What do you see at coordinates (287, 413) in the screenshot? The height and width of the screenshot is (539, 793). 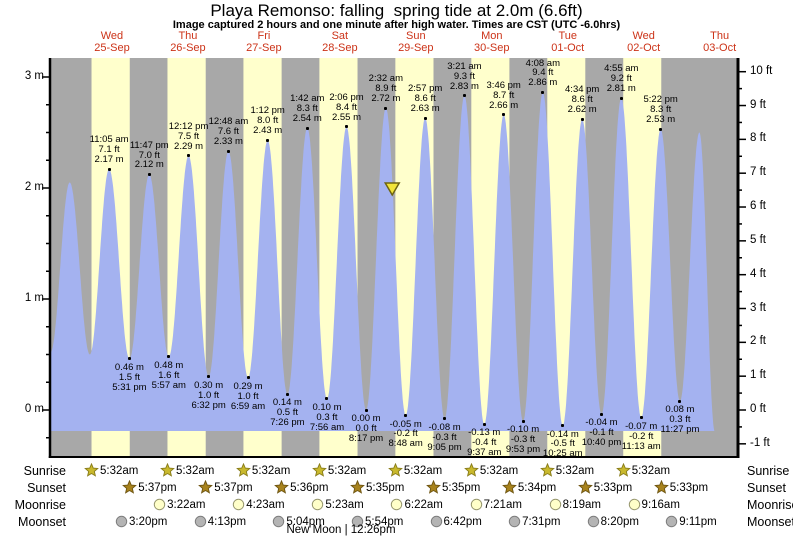 I see `low-tide-annotation: 0.14 m 0.5 ft 7:26 pm` at bounding box center [287, 413].